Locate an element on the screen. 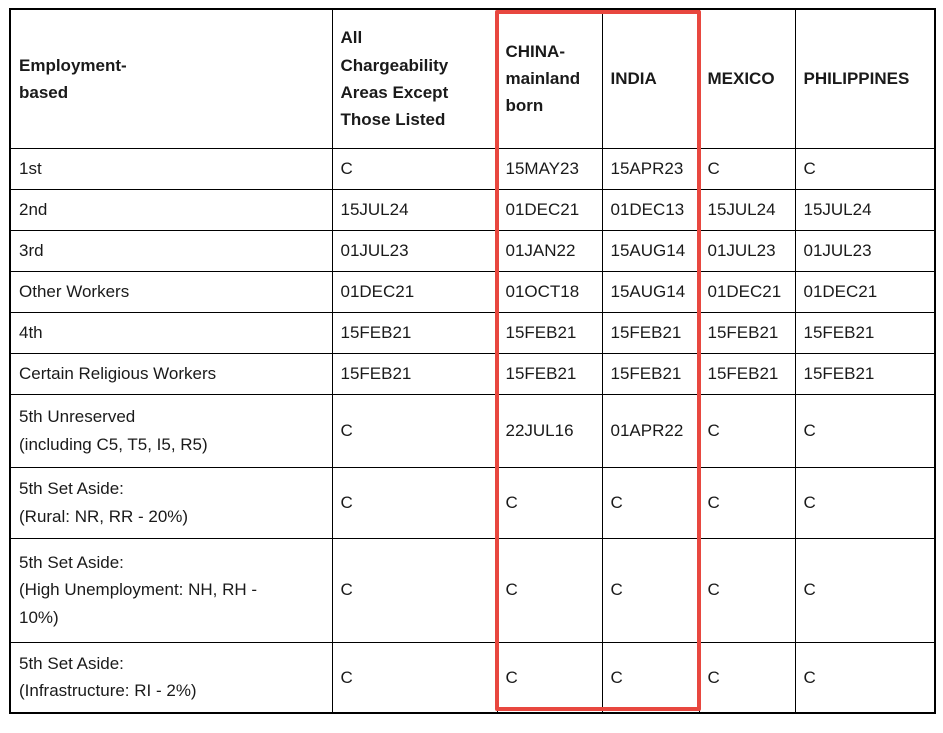  row-label: 5th Set Aside: (Rural: NR, RR - 20%) is located at coordinates (171, 502).